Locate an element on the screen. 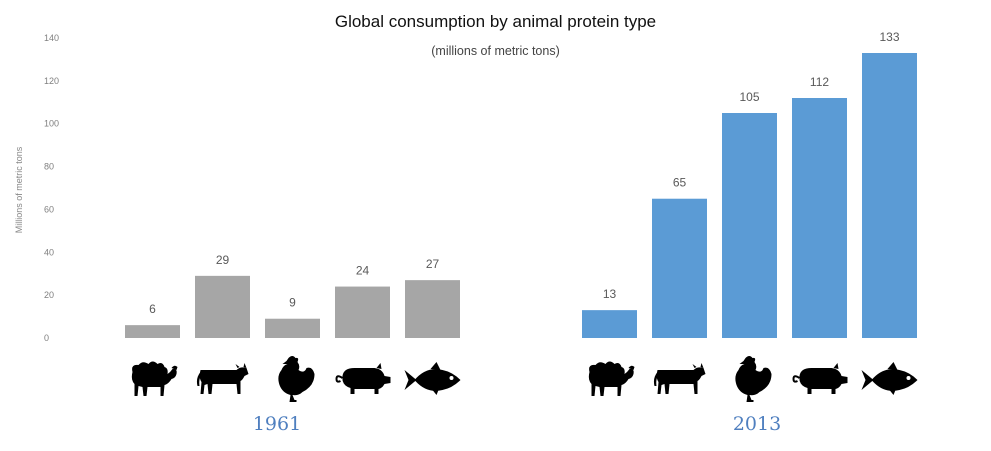  bar-value-label: 29 is located at coordinates (223, 260).